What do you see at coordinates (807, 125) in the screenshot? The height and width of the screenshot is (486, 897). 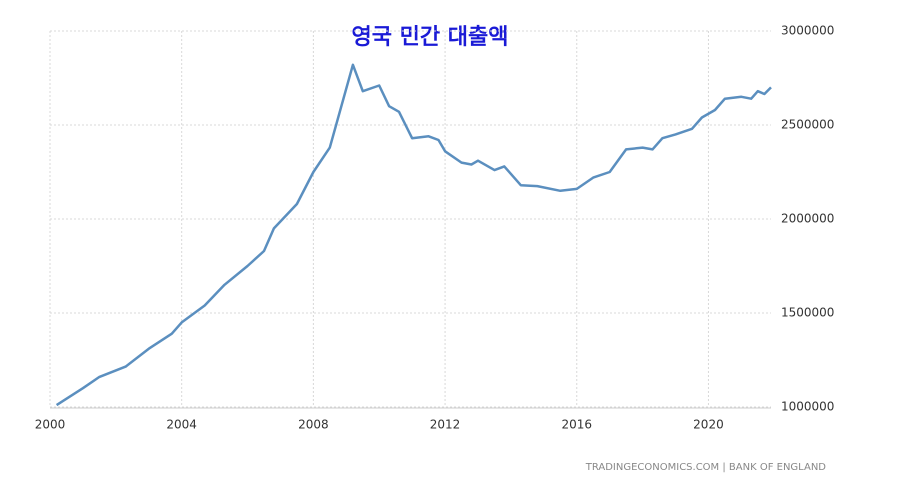 I see `y-tick-label: 2500000` at bounding box center [807, 125].